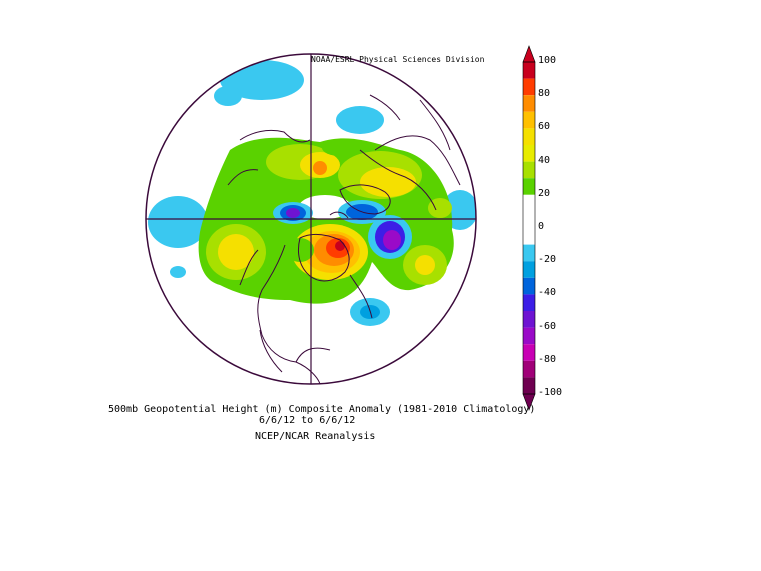 Image resolution: width=761 pixels, height=571 pixels. What do you see at coordinates (529, 54) in the screenshot?
I see `colorbar-max-arrow` at bounding box center [529, 54].